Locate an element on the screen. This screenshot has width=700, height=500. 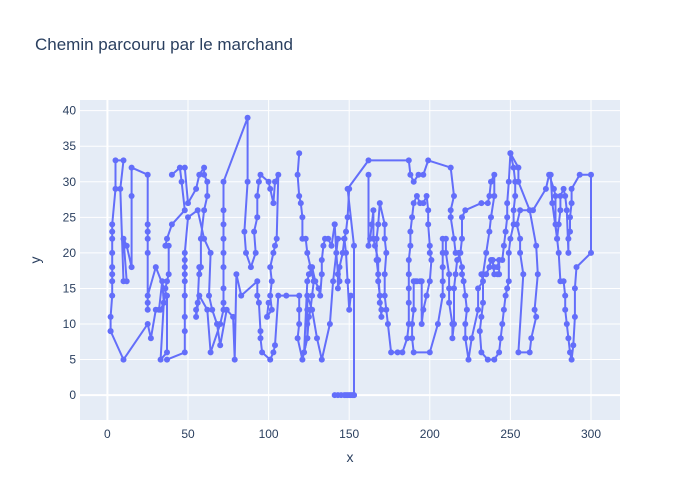
y-axis-title: y is located at coordinates (35, 260).